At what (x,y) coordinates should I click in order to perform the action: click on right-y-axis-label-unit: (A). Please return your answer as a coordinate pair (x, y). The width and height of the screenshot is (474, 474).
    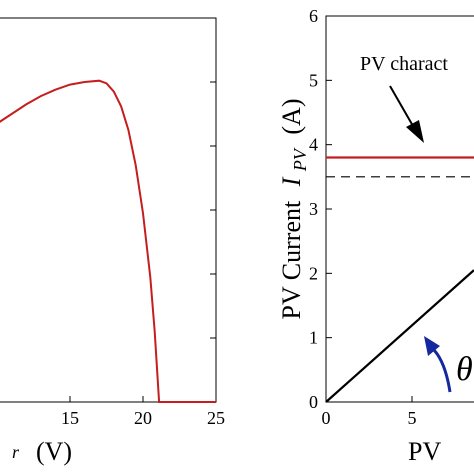
    Looking at the image, I should click on (291, 117).